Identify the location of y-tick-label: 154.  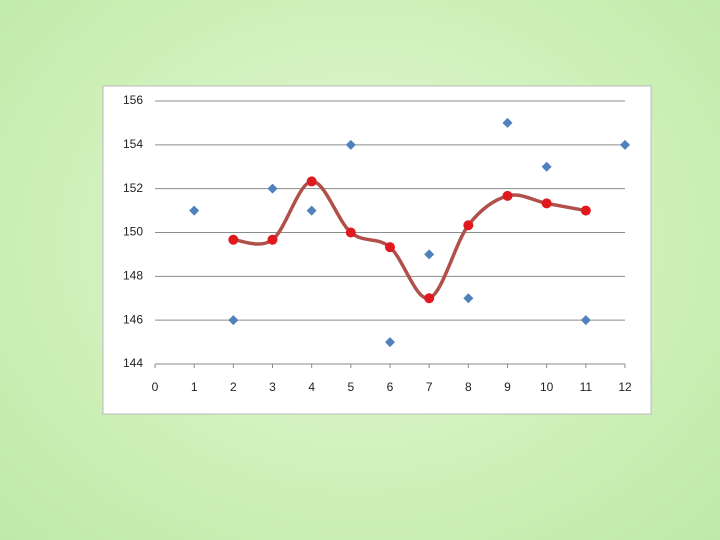
(133, 144).